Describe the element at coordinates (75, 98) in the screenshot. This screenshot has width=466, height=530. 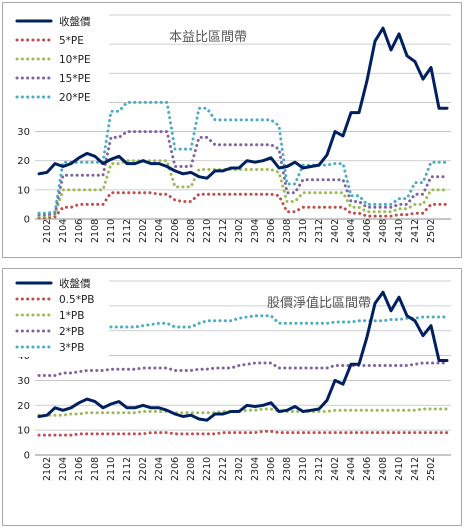
I see `legend-label-20xpe: 20*PE` at that location.